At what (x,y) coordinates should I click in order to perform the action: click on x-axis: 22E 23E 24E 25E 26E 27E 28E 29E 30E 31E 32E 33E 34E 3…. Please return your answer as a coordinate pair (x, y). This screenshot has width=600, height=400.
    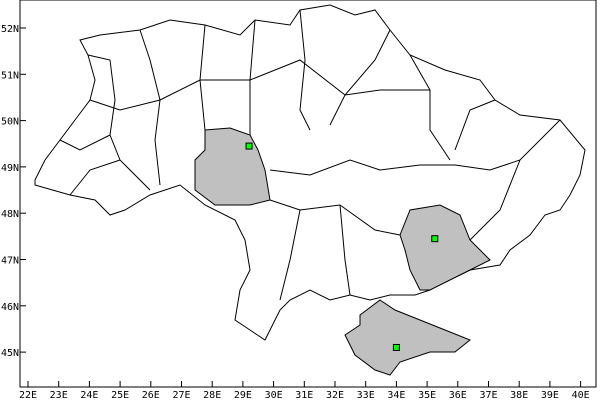
    Looking at the image, I should click on (304, 390).